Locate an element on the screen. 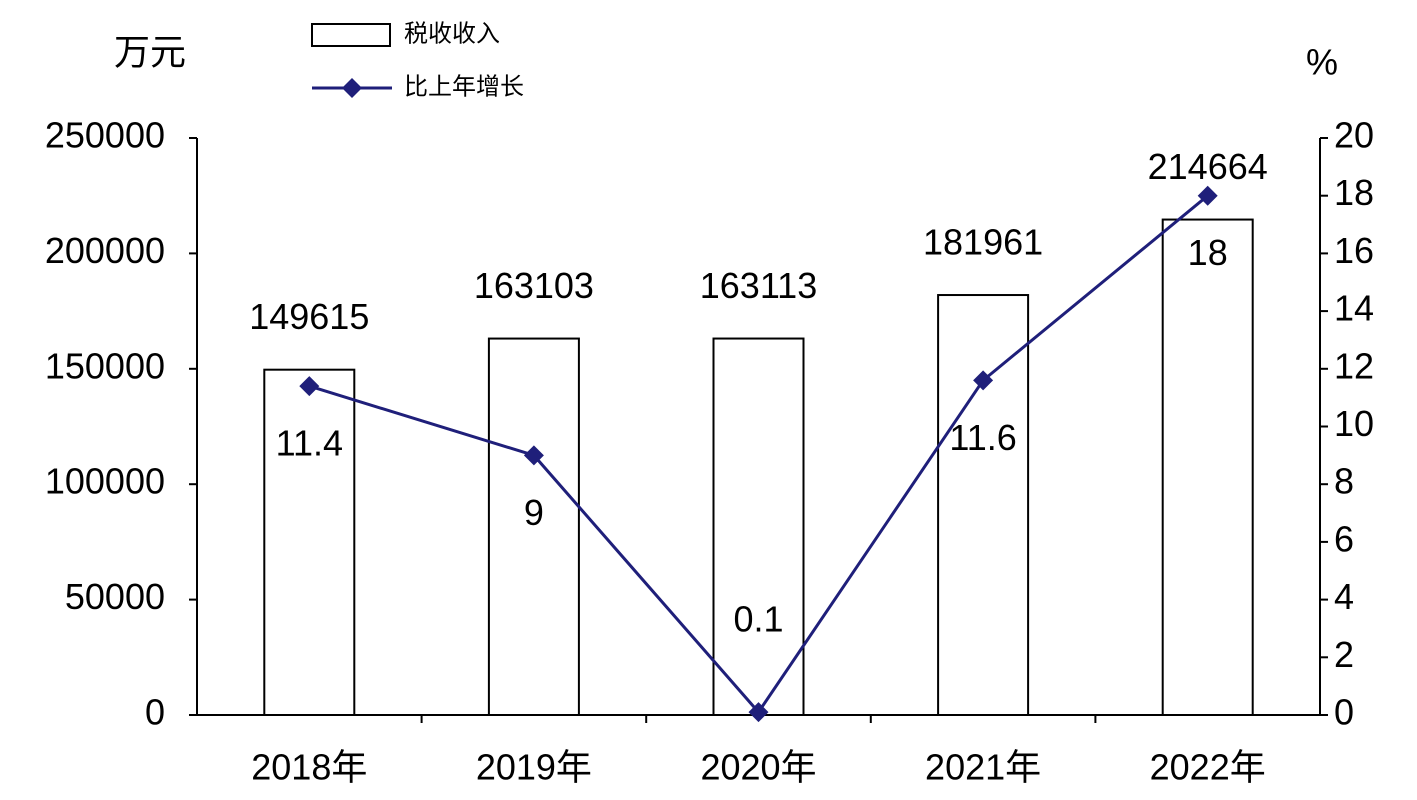 The width and height of the screenshot is (1417, 800). bar-value-label: 149615 is located at coordinates (309, 316).